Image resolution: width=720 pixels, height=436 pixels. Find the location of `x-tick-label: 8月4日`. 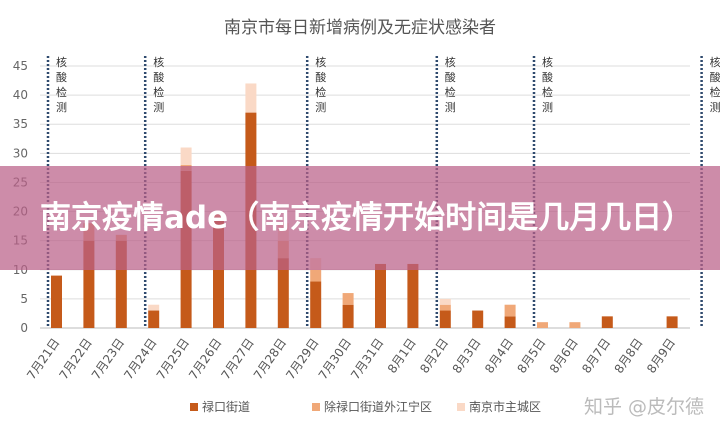

x-tick-label: 8月4日 is located at coordinates (499, 356).